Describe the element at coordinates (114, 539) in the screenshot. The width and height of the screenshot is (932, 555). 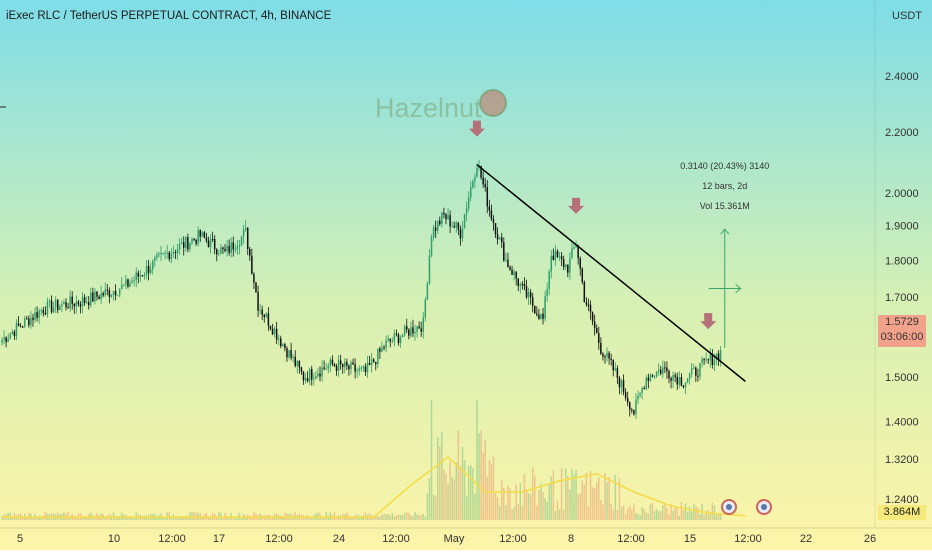
I see `time-tick-label: 10` at that location.